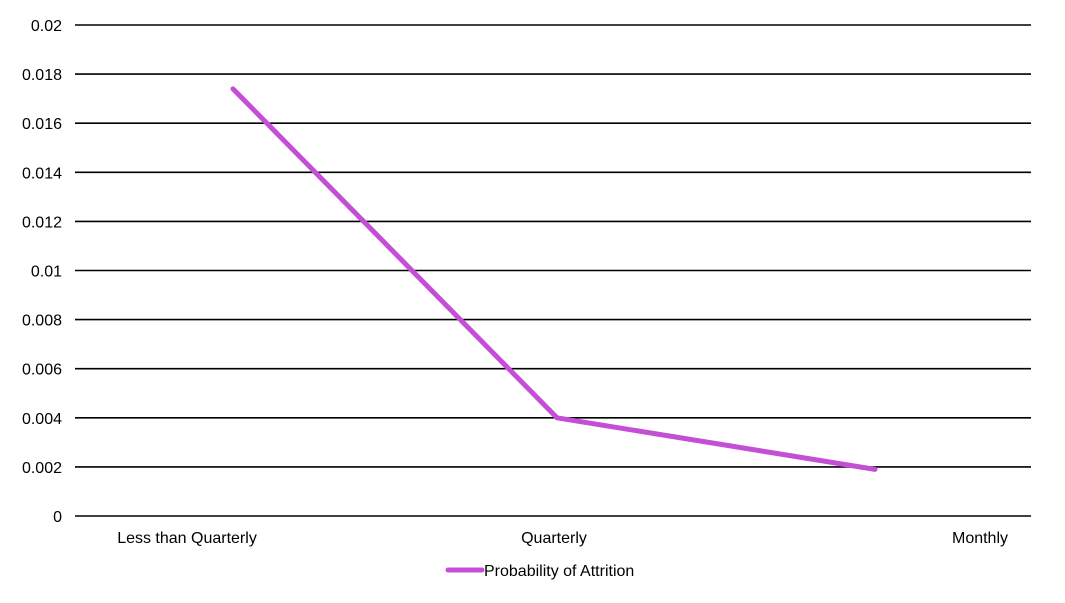  I want to click on x-tick-label: Monthly, so click(980, 538).